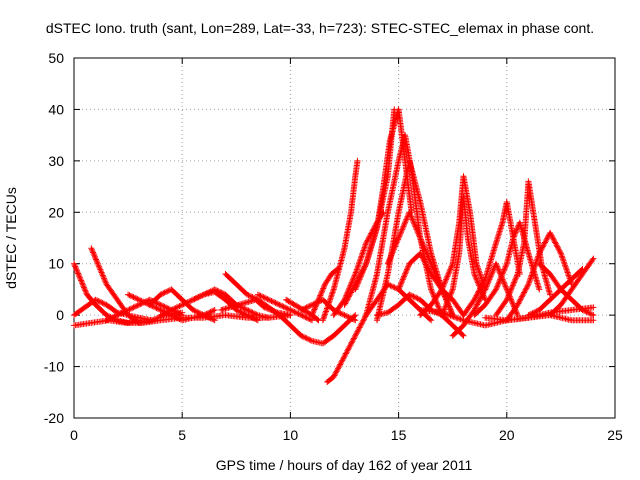  Describe the element at coordinates (11, 238) in the screenshot. I see `y-axis-label: dSTEC / TECUs` at that location.